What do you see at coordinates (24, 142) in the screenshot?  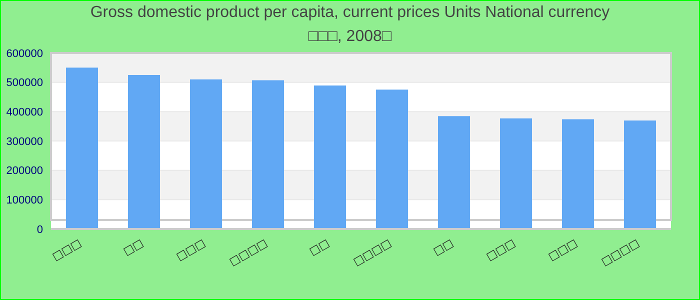 I see `y-tick-label: 300000` at bounding box center [24, 142].